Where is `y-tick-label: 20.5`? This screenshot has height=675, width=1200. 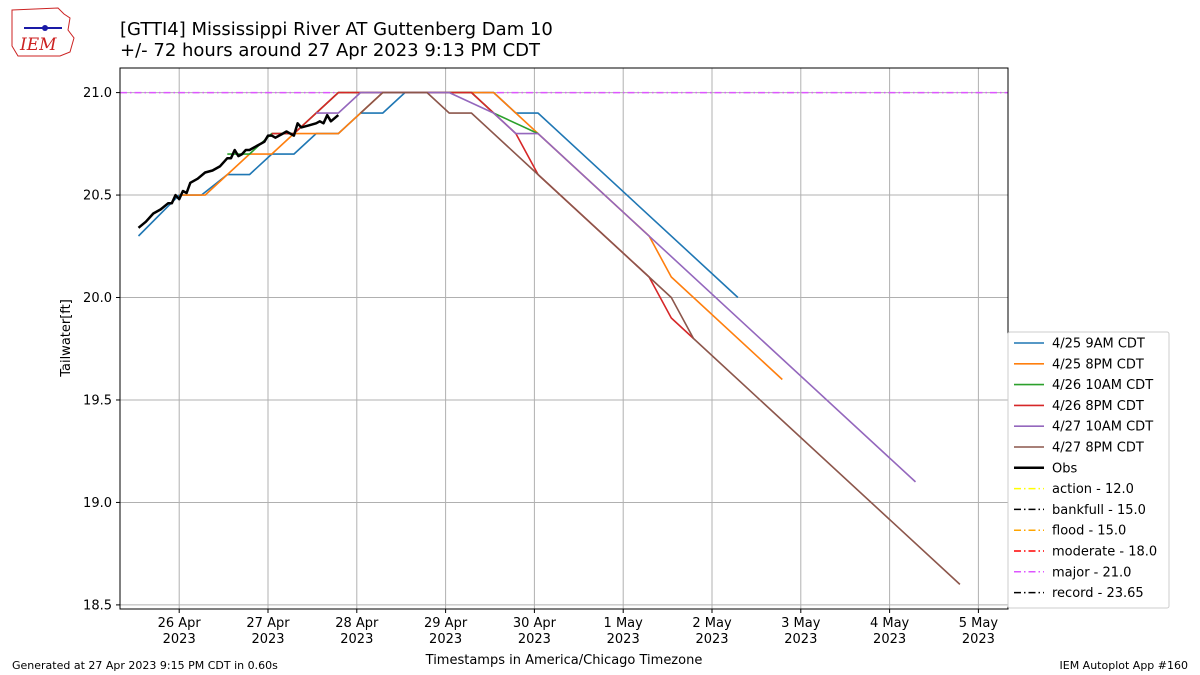
y-tick-label: 20.5 is located at coordinates (97, 196).